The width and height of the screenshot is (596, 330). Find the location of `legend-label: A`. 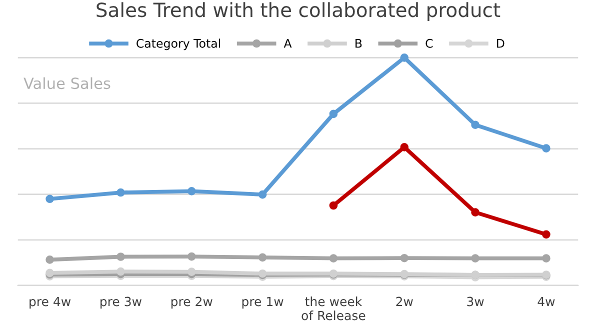

legend-label: A is located at coordinates (288, 43).